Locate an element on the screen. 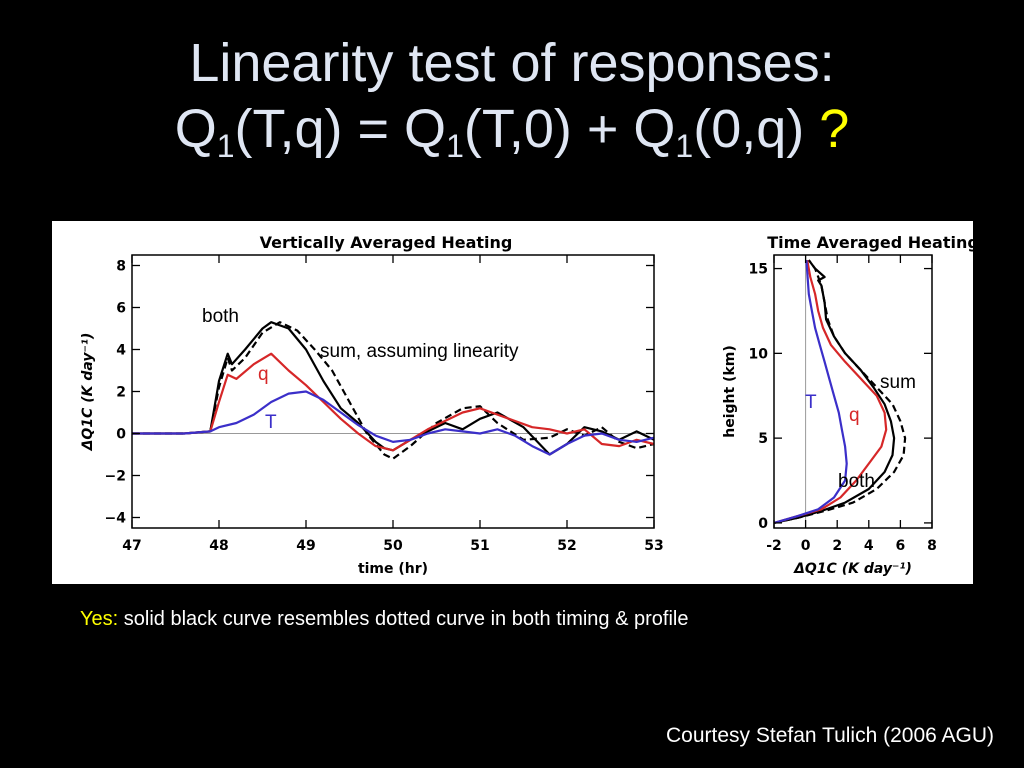  eq-part-1: (T,q) = is located at coordinates (319, 129).